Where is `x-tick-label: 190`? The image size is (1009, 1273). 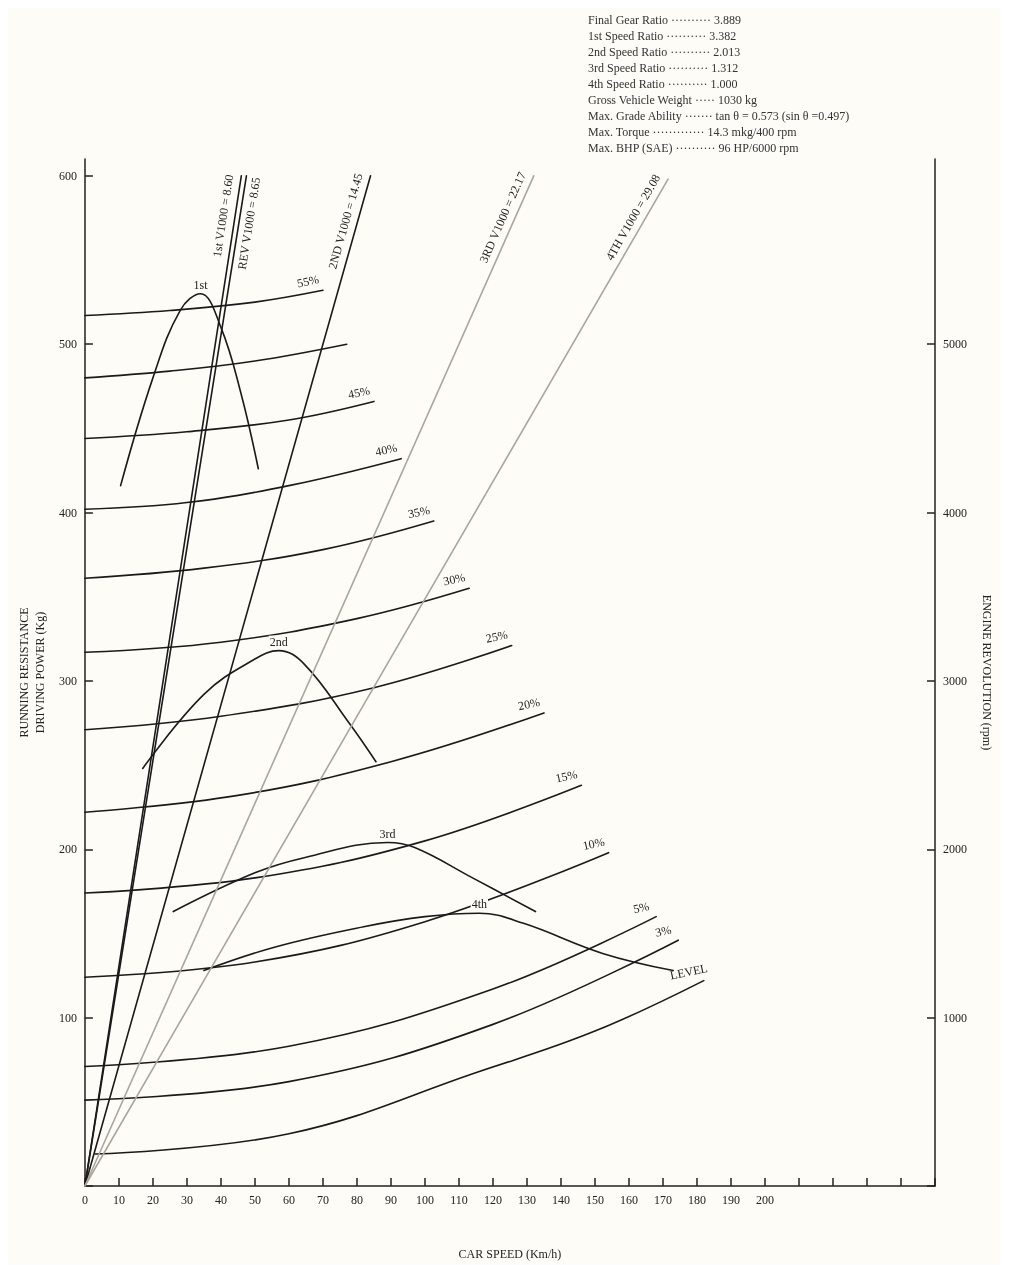 x-tick-label: 190 is located at coordinates (730, 1200).